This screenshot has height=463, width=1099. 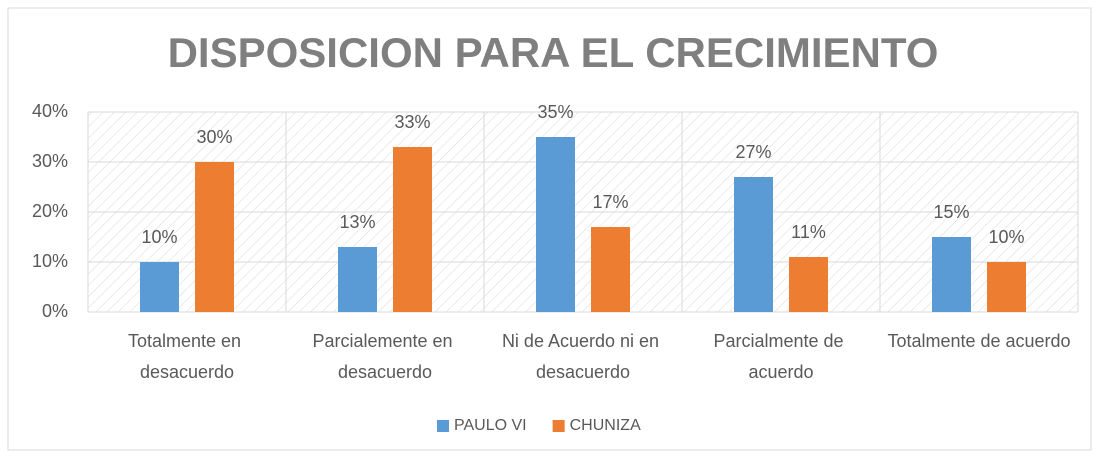 What do you see at coordinates (384, 356) in the screenshot?
I see `x-tick-label: Parcialemente en desacuerdo` at bounding box center [384, 356].